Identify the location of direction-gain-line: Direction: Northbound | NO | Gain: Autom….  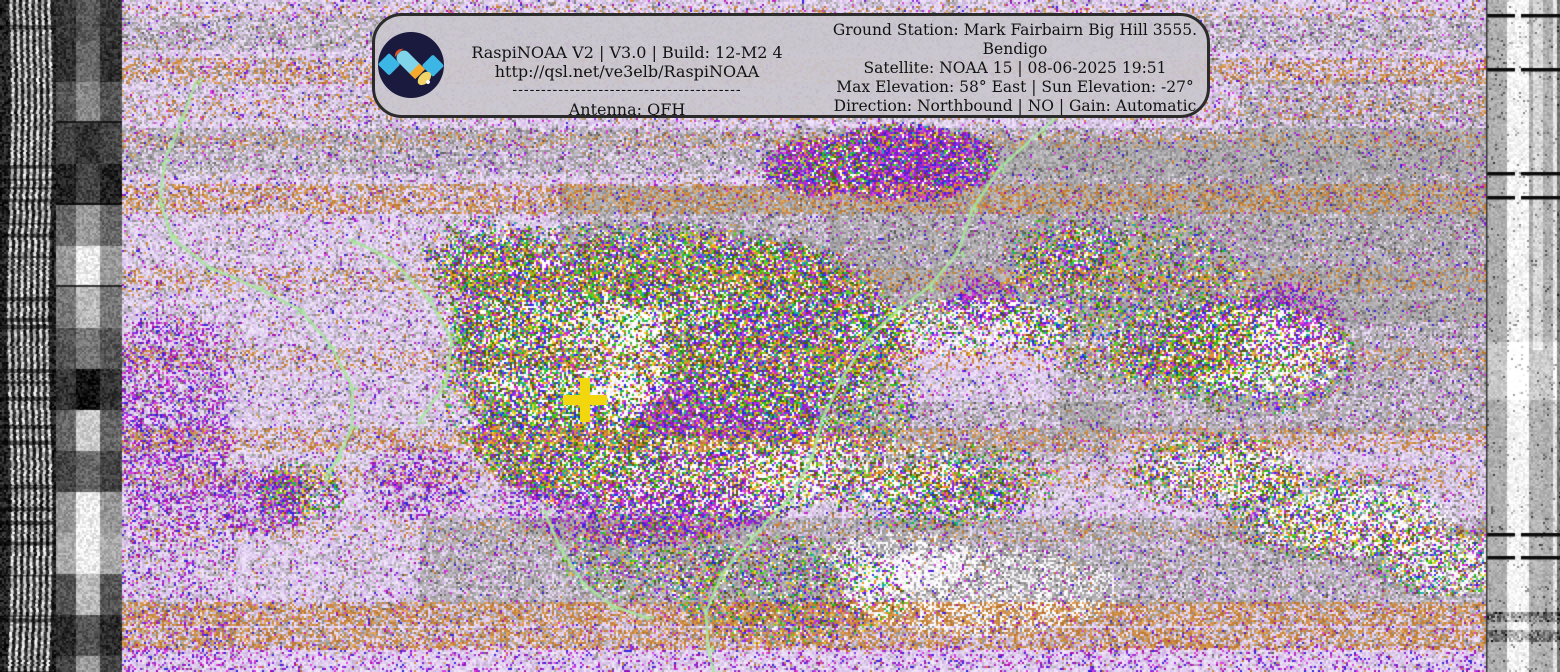
(1015, 106).